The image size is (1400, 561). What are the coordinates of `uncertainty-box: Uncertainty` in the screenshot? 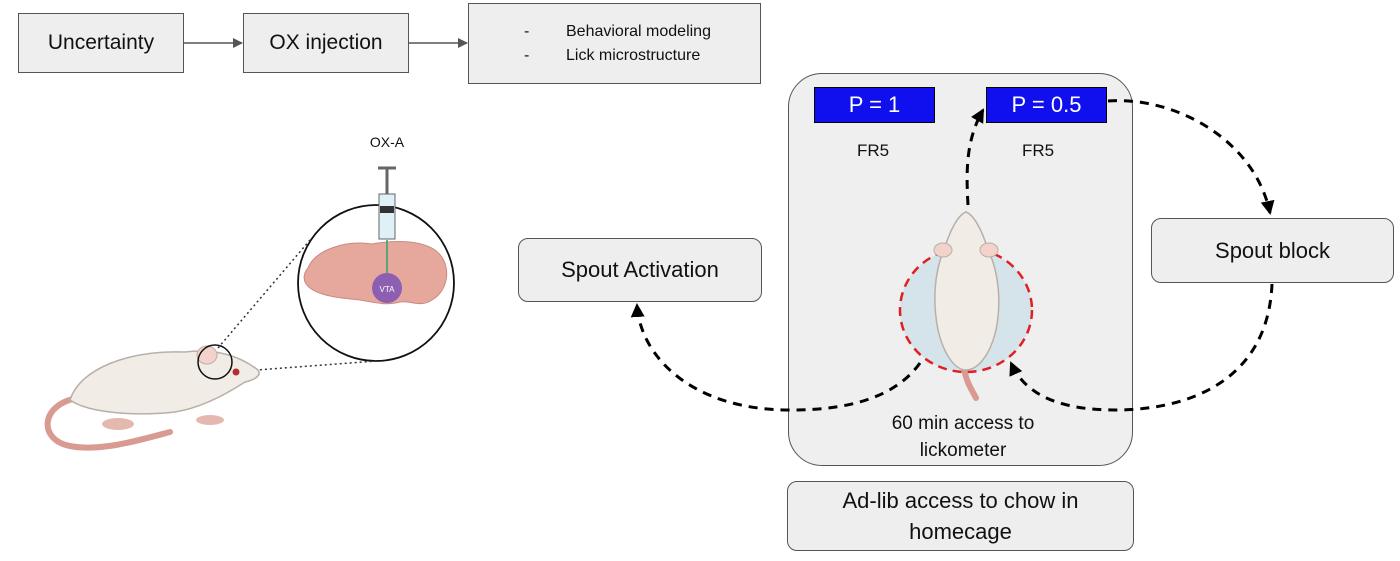 It's located at (101, 43).